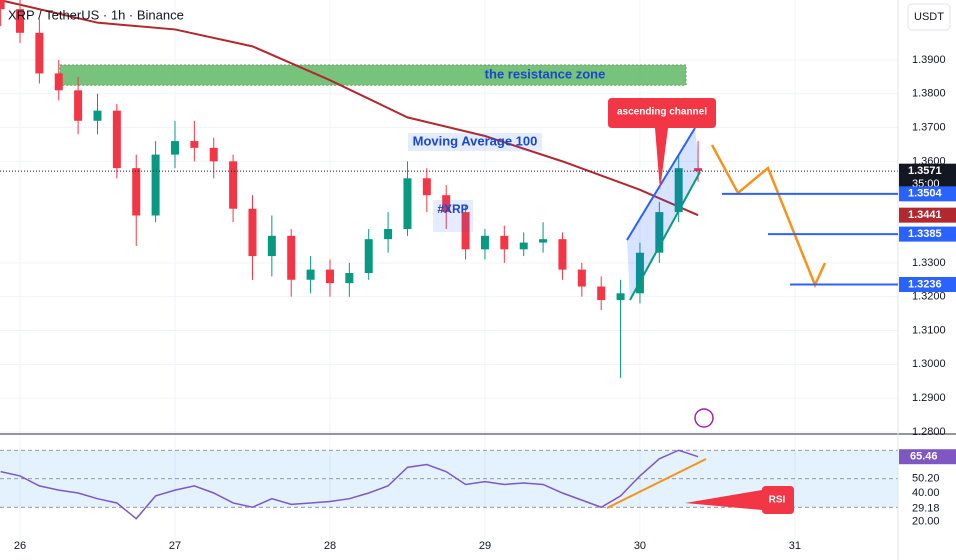 The width and height of the screenshot is (956, 560). Describe the element at coordinates (924, 457) in the screenshot. I see `rsi-tag-label: 65.46` at that location.